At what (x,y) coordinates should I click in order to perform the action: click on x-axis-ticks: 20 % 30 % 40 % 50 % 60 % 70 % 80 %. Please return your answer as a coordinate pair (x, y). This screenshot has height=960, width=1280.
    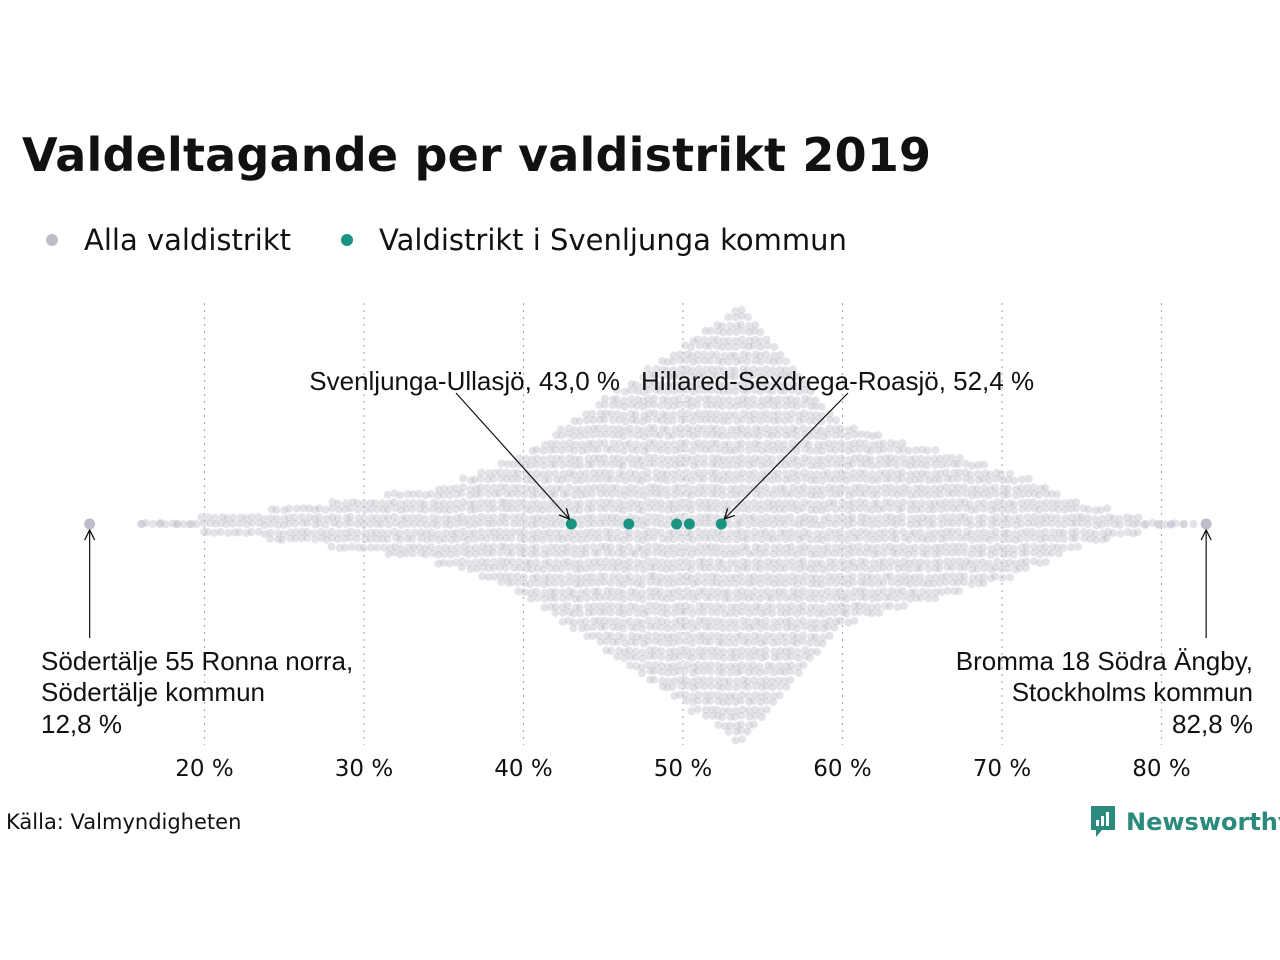
    Looking at the image, I should click on (682, 769).